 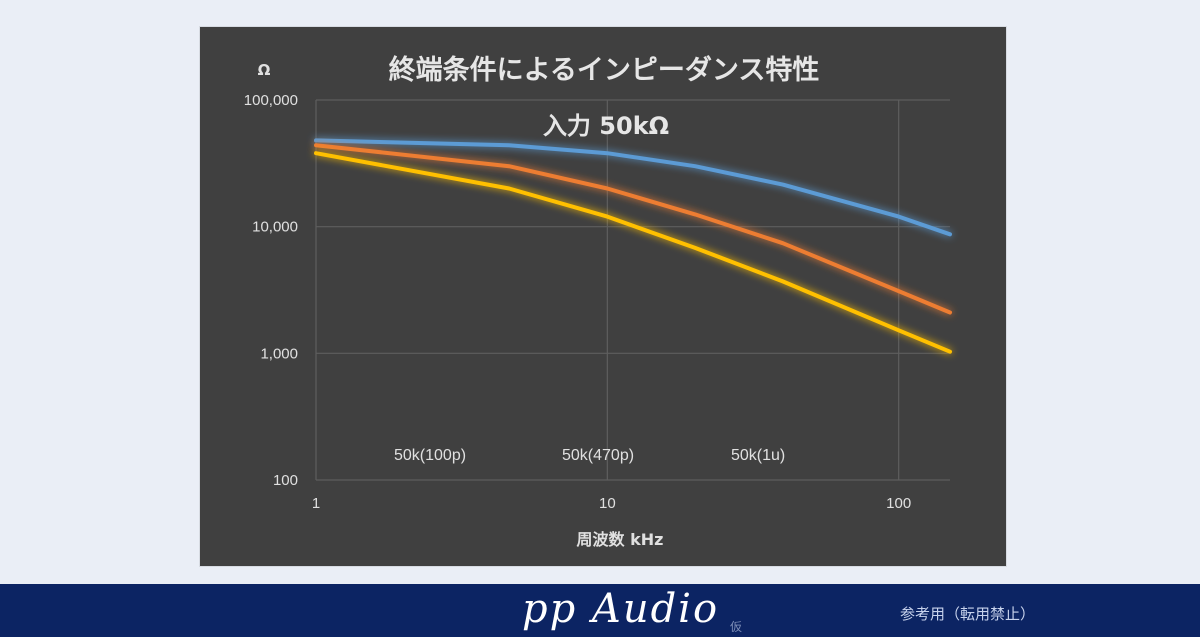 What do you see at coordinates (264, 70) in the screenshot?
I see `y-axis-label: Ω` at bounding box center [264, 70].